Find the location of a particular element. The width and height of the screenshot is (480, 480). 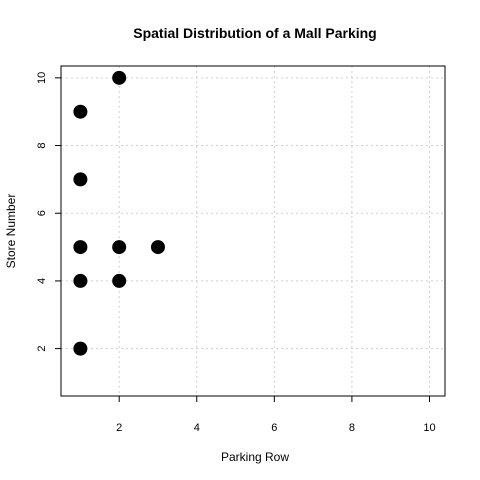

x-axis: 2 4 6 8 10 is located at coordinates (276, 415).